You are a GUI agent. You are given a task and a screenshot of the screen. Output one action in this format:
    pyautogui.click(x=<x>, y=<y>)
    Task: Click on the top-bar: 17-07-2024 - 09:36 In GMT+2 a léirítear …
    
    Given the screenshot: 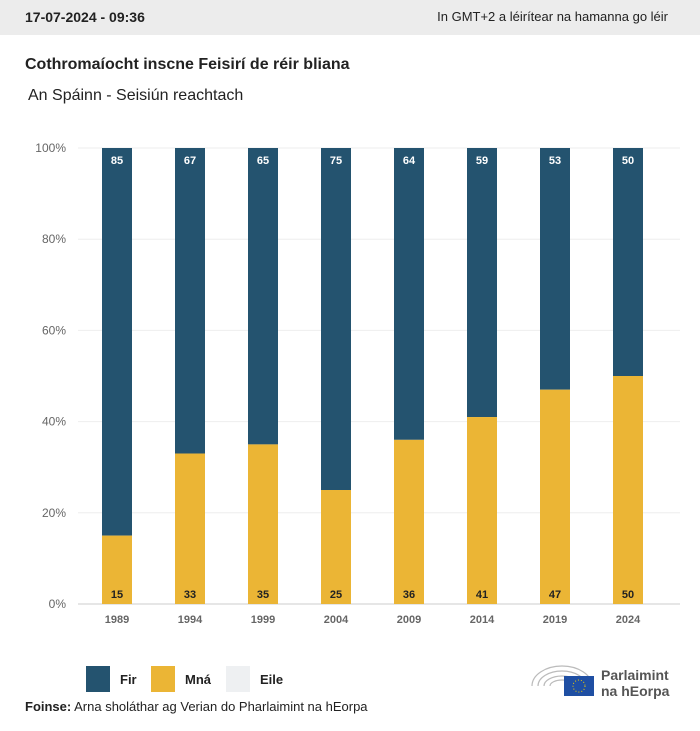 What is the action you would take?
    pyautogui.click(x=350, y=17)
    